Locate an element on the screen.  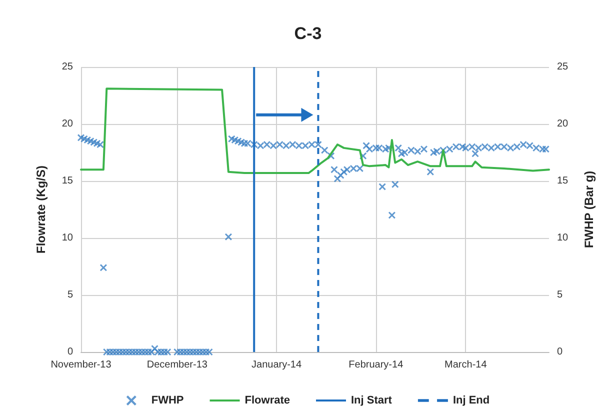
y2-tick-label: 25 is located at coordinates (563, 67).